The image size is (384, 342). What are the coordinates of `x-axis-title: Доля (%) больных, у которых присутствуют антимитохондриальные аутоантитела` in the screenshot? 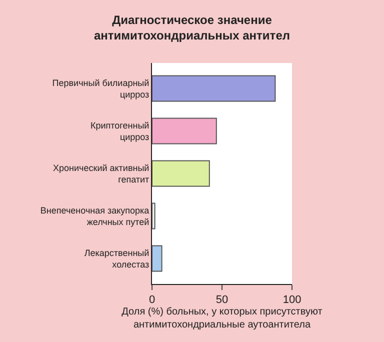 It's located at (222, 318).